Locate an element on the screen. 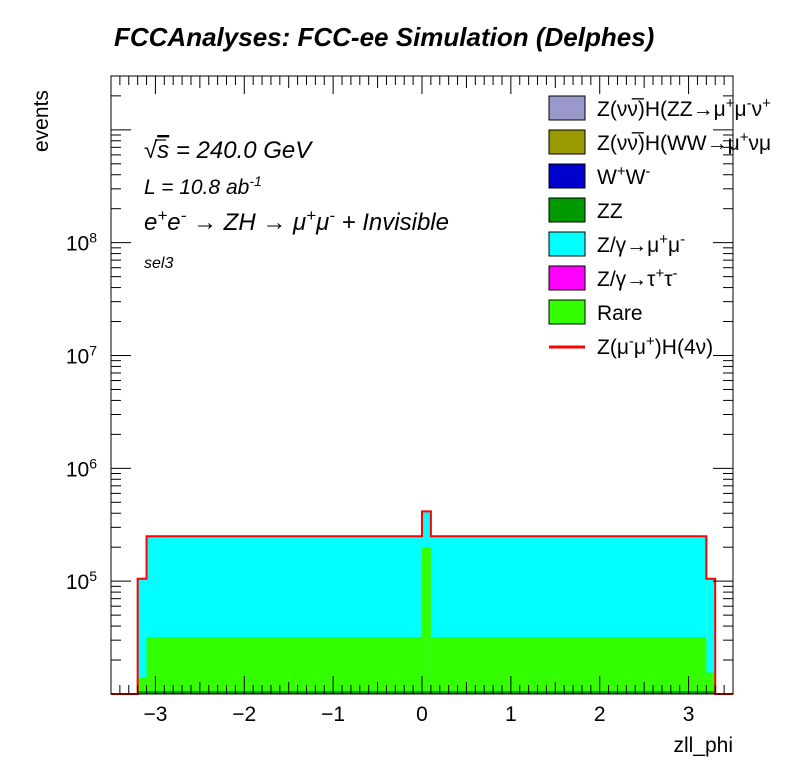 The image size is (796, 772). x-tick-label: −3 is located at coordinates (155, 714).